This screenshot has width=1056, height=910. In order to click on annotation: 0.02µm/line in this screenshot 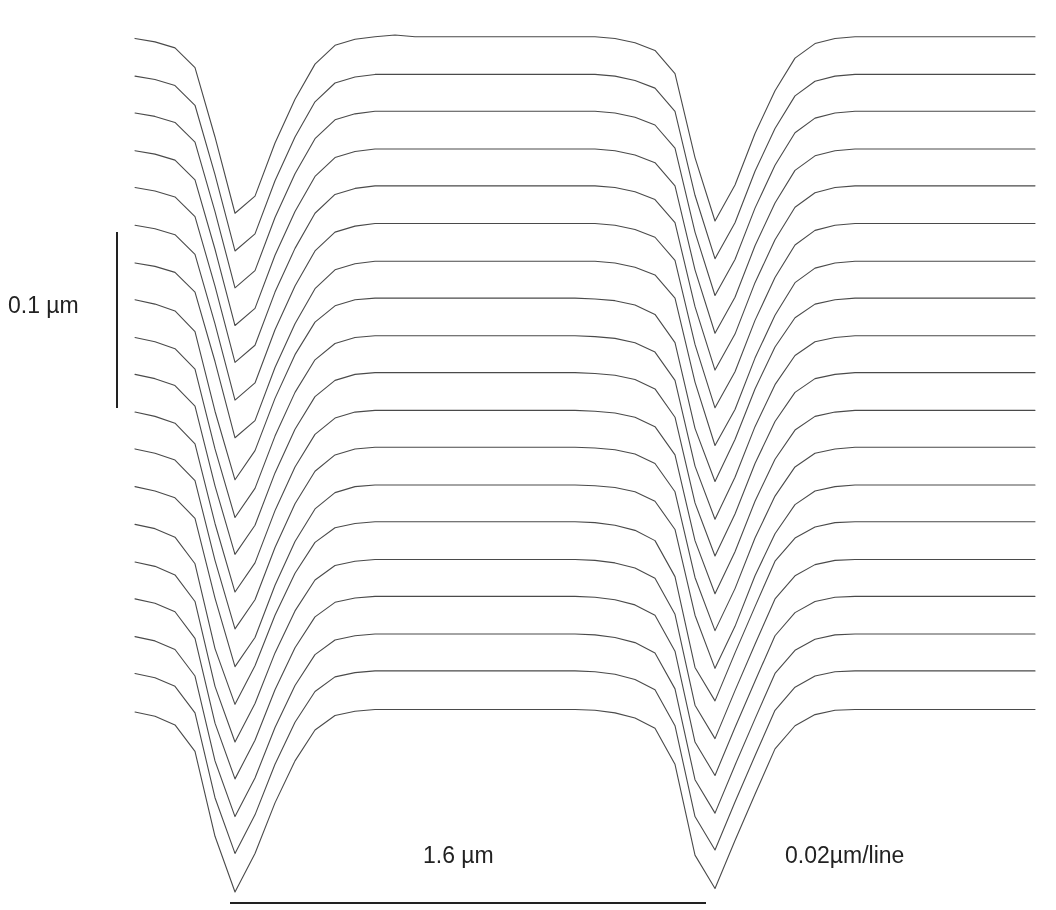, I will do `click(845, 855)`.